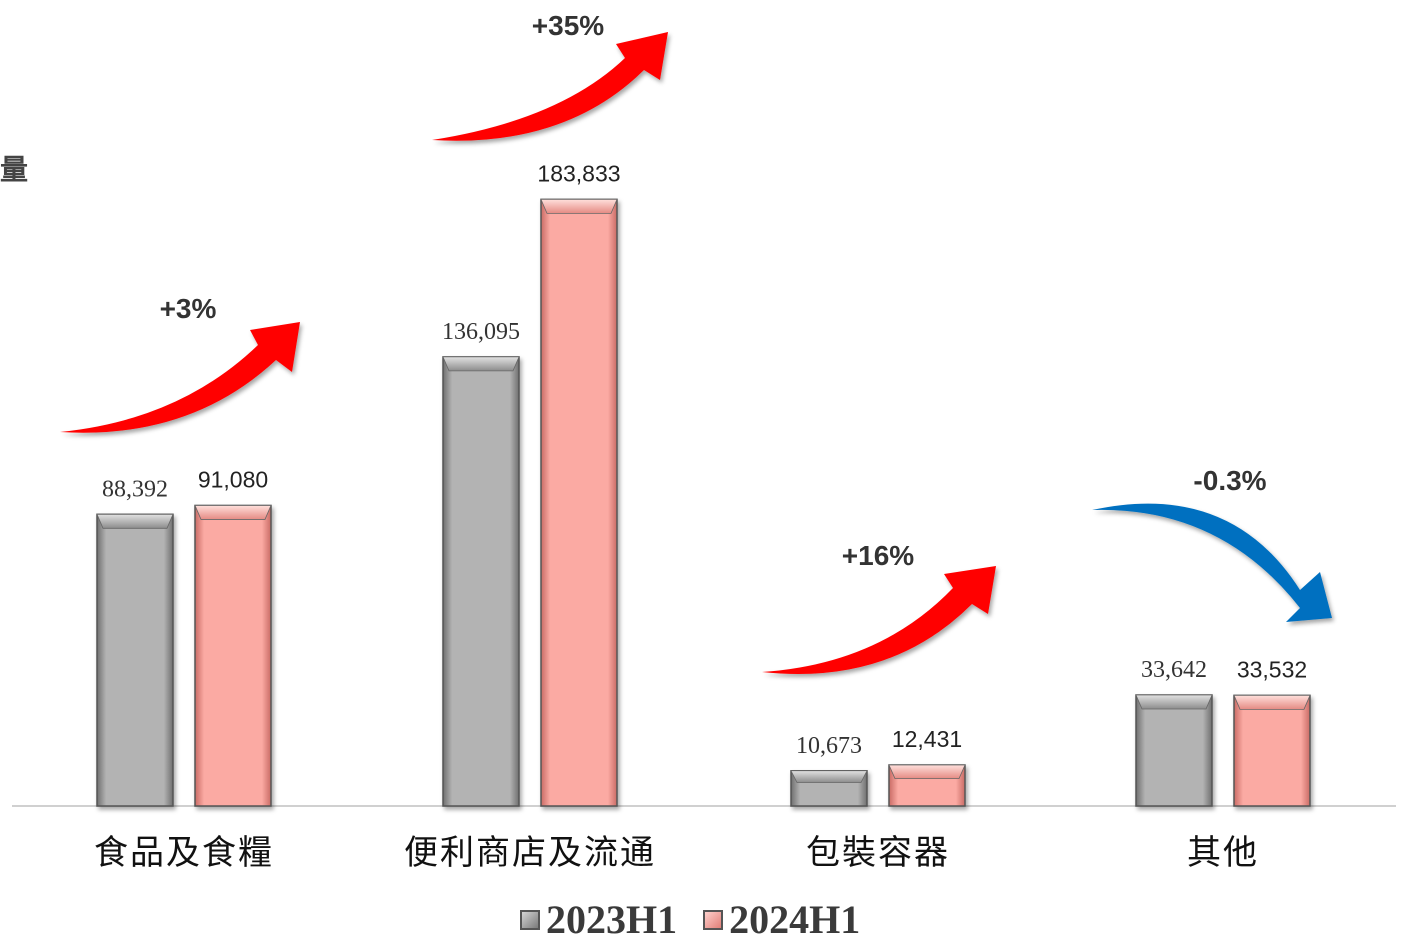  I want to click on bar-2024h1-other, so click(1272, 750).